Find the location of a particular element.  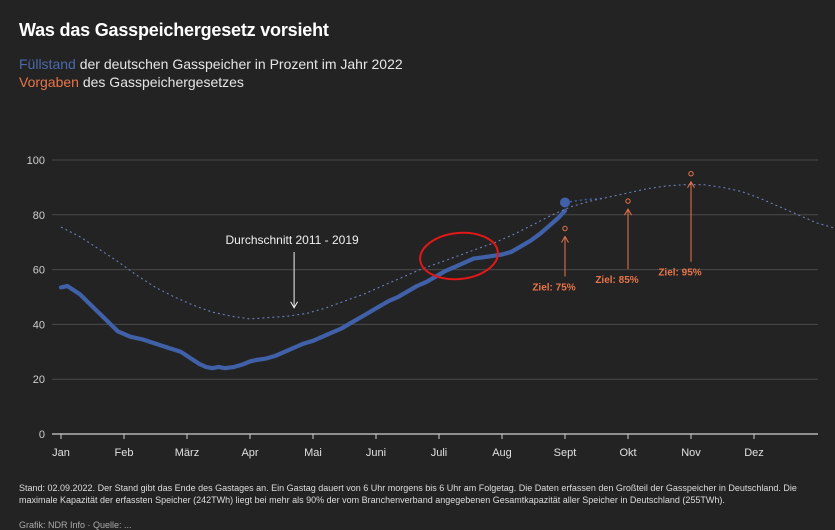

x-tick-label-sept: Sept is located at coordinates (565, 453).